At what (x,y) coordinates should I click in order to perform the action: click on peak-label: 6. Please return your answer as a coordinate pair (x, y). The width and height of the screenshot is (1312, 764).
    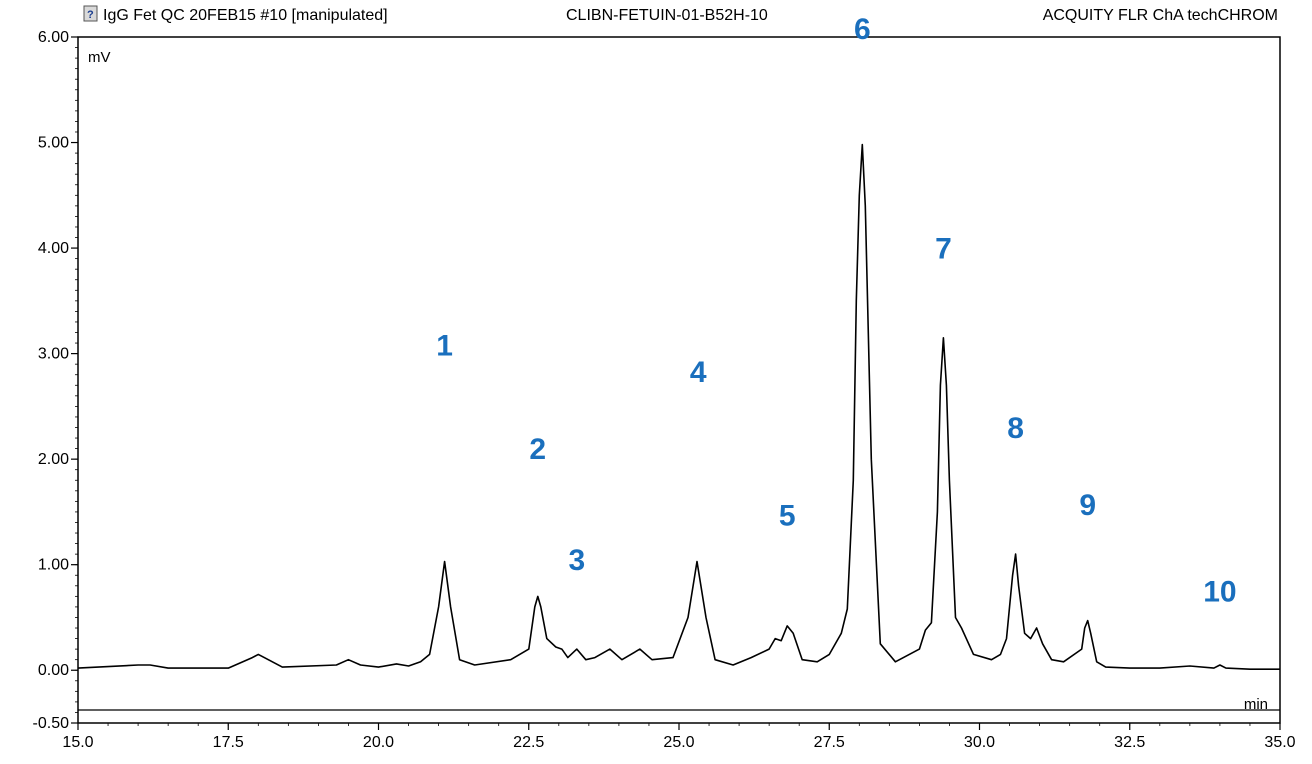
    Looking at the image, I should click on (862, 29).